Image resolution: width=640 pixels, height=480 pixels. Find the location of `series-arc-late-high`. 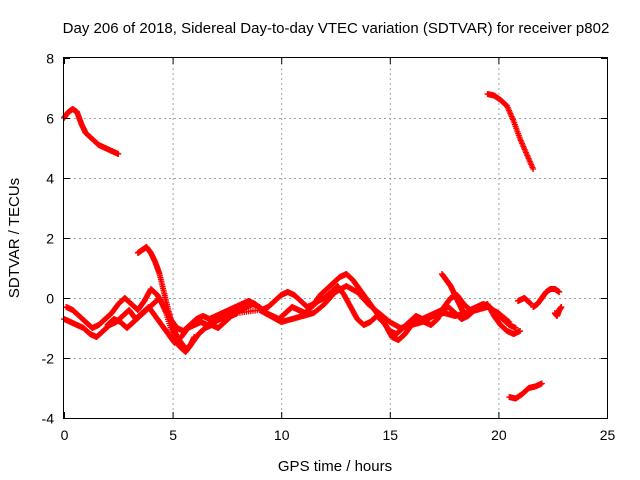

series-arc-late-high is located at coordinates (510, 131).